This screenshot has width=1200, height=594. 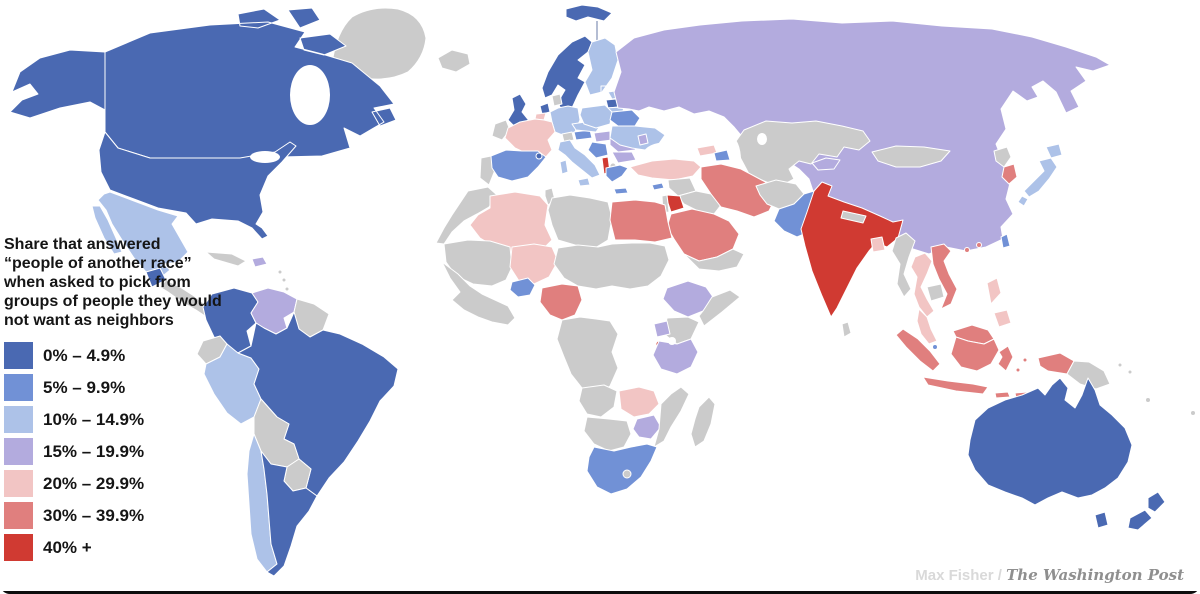 I want to click on legend-item: 15% – 19.9%, so click(x=120, y=452).